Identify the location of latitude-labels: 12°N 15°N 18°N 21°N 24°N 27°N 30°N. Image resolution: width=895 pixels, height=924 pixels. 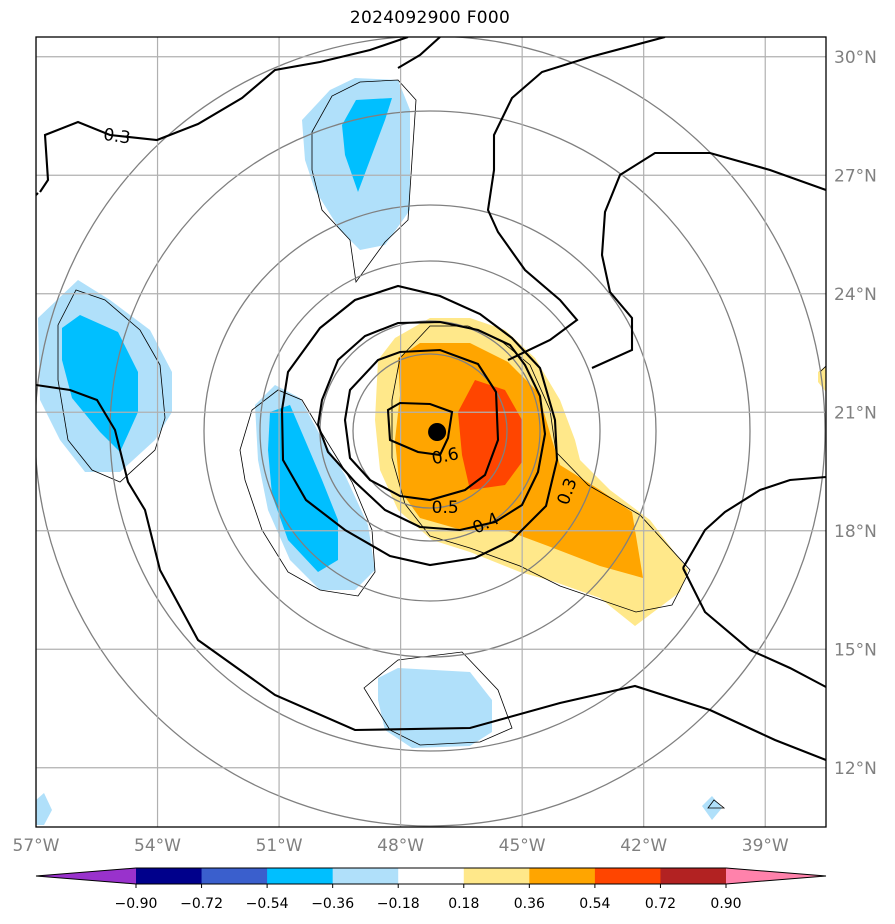
(855, 413).